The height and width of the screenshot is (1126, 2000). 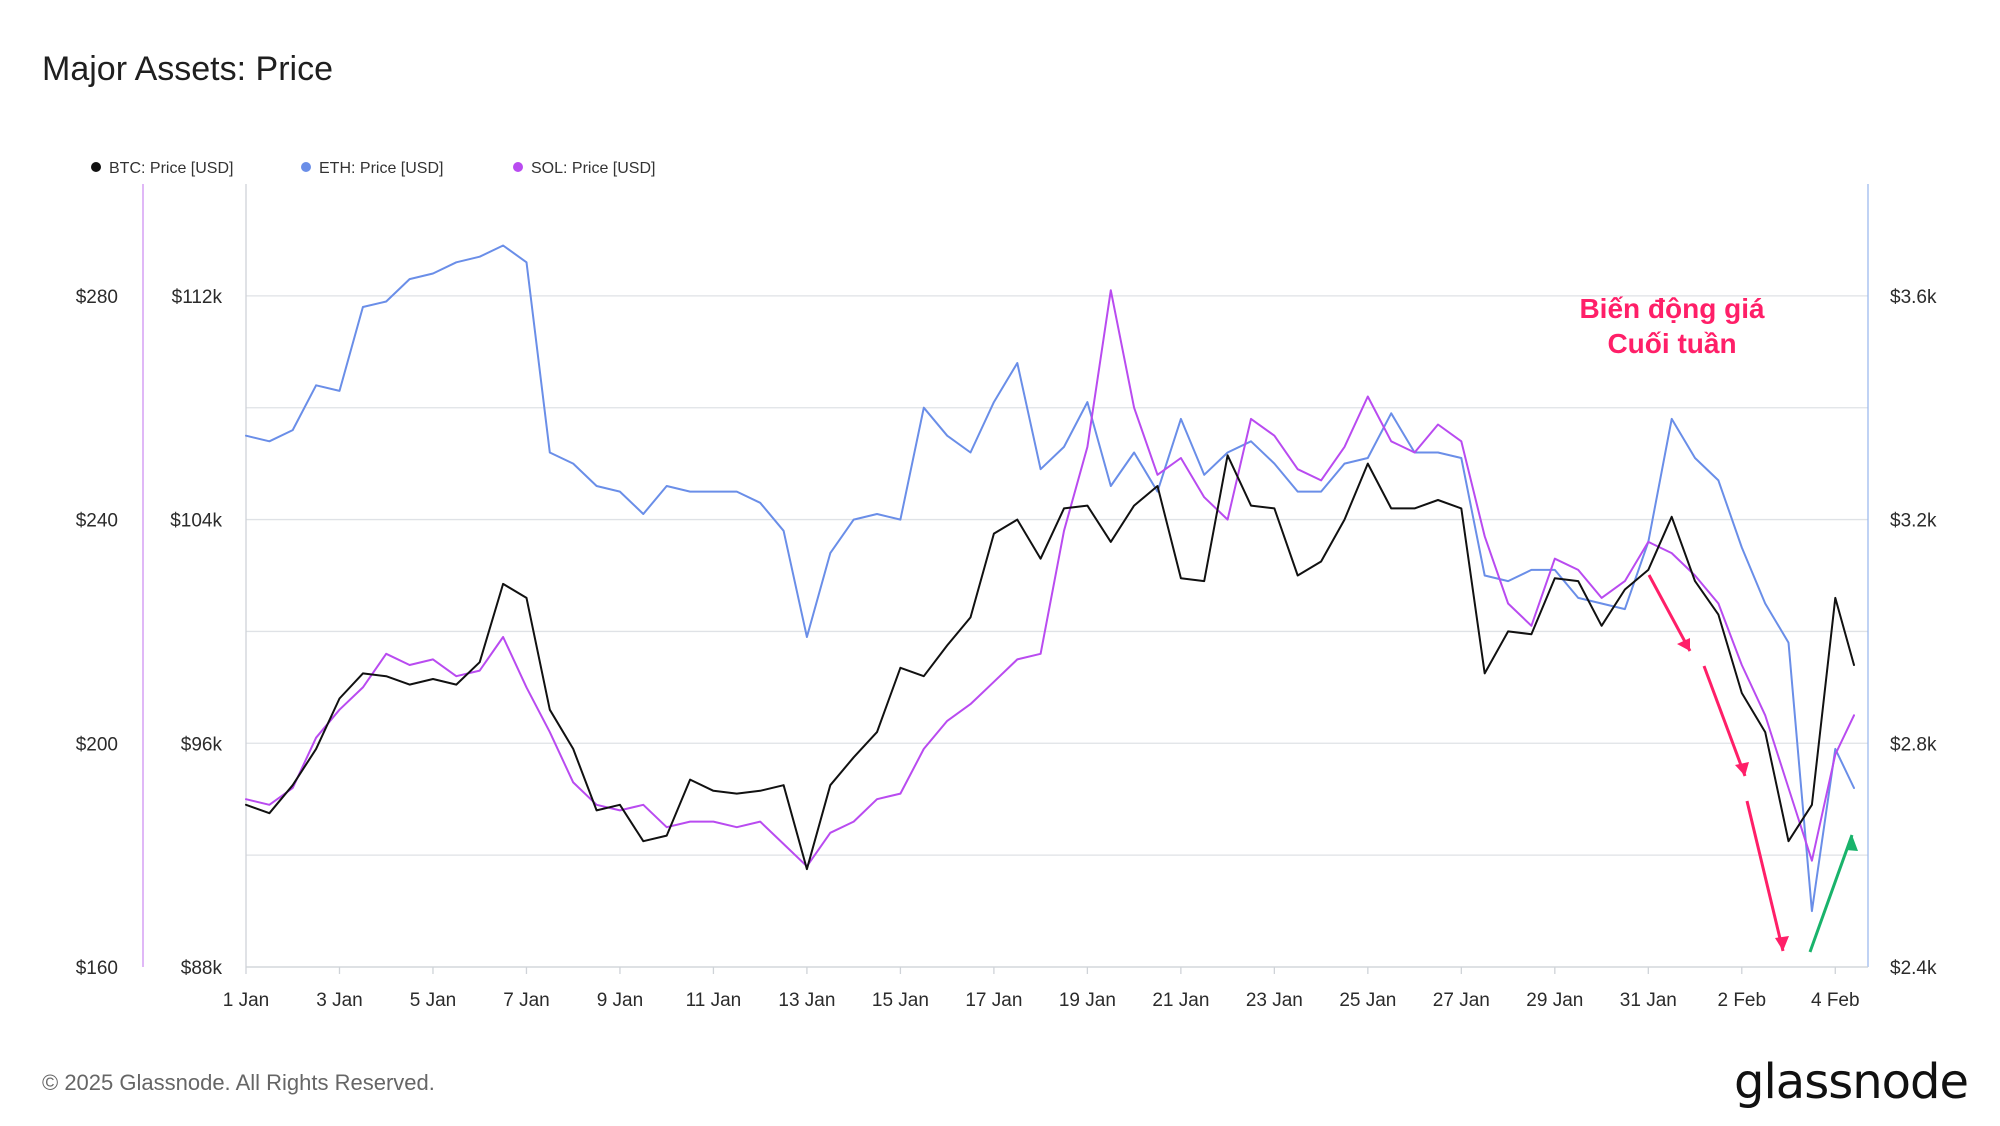 What do you see at coordinates (1741, 1000) in the screenshot?
I see `x-tick-label-16: 2 Feb` at bounding box center [1741, 1000].